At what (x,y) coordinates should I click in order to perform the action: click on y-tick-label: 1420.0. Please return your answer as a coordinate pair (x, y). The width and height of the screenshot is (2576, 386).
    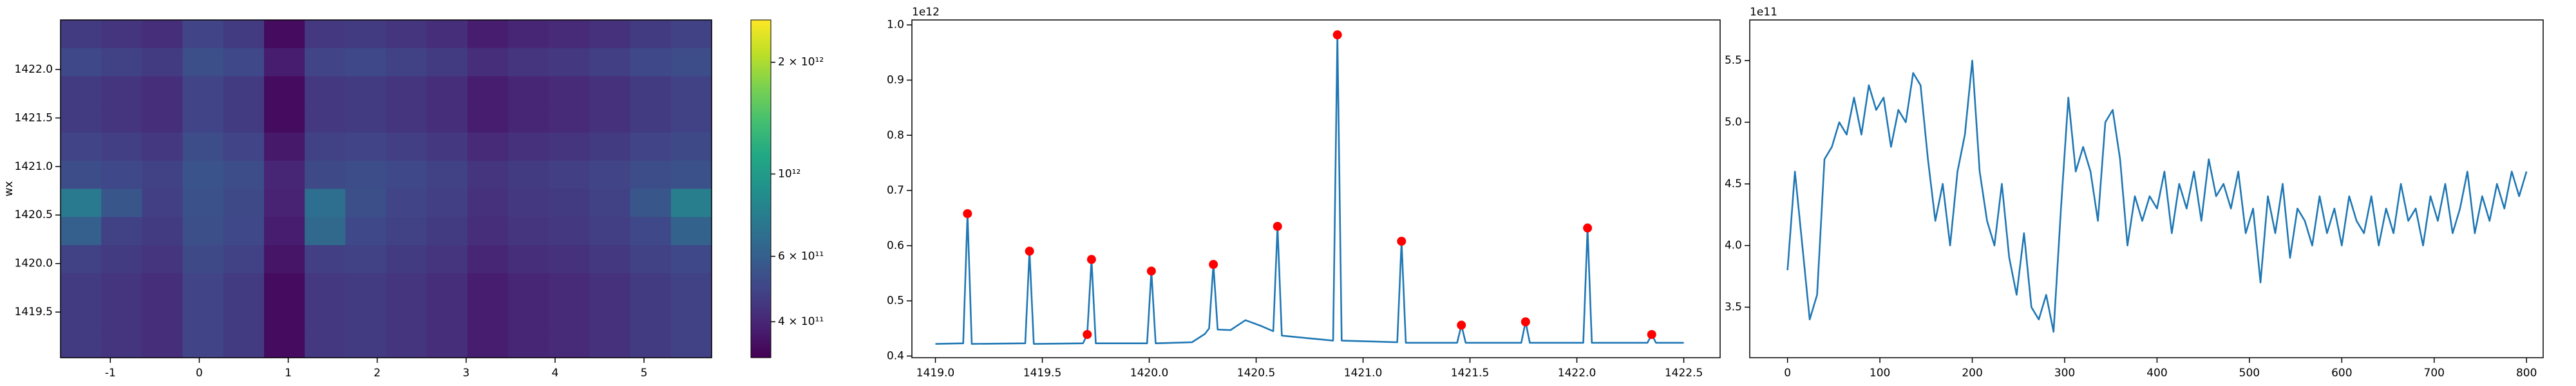
    Looking at the image, I should click on (34, 263).